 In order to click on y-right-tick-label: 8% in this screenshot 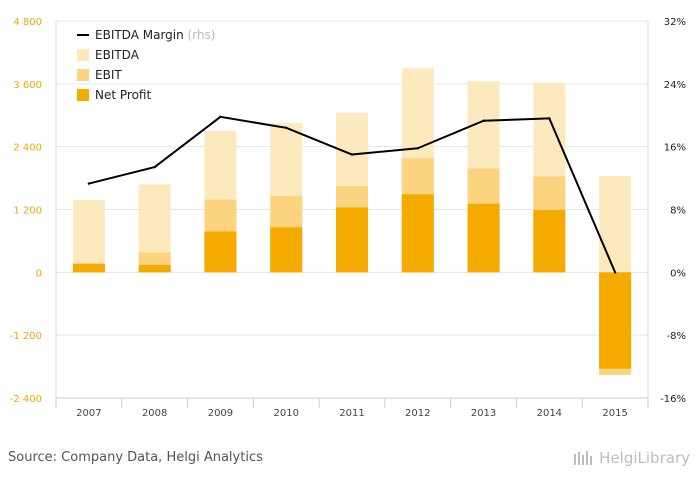, I will do `click(678, 211)`.